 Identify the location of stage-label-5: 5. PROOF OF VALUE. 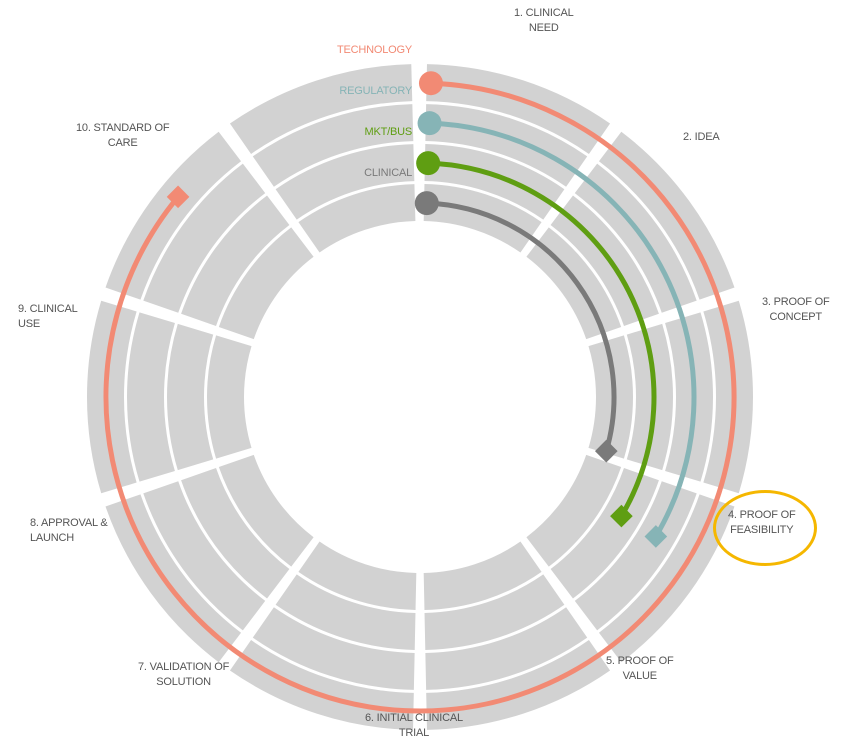
(640, 668).